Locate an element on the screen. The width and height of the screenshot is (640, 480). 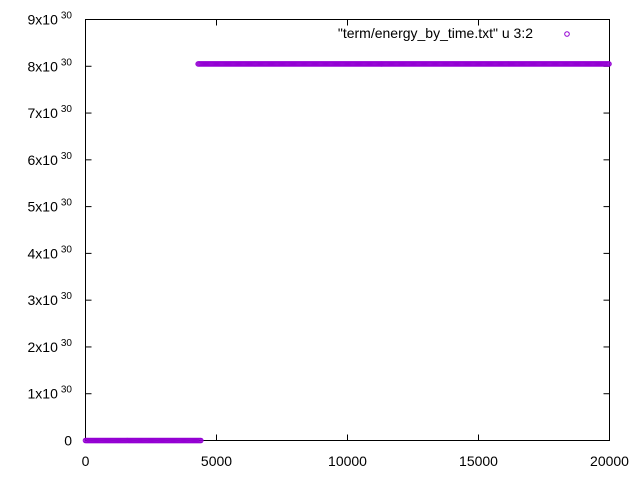
x-tick-label: 0 is located at coordinates (86, 461).